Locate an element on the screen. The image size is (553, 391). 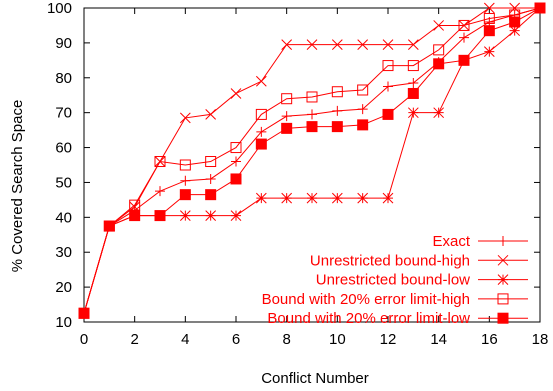
x-tick-label: 14 is located at coordinates (438, 339).